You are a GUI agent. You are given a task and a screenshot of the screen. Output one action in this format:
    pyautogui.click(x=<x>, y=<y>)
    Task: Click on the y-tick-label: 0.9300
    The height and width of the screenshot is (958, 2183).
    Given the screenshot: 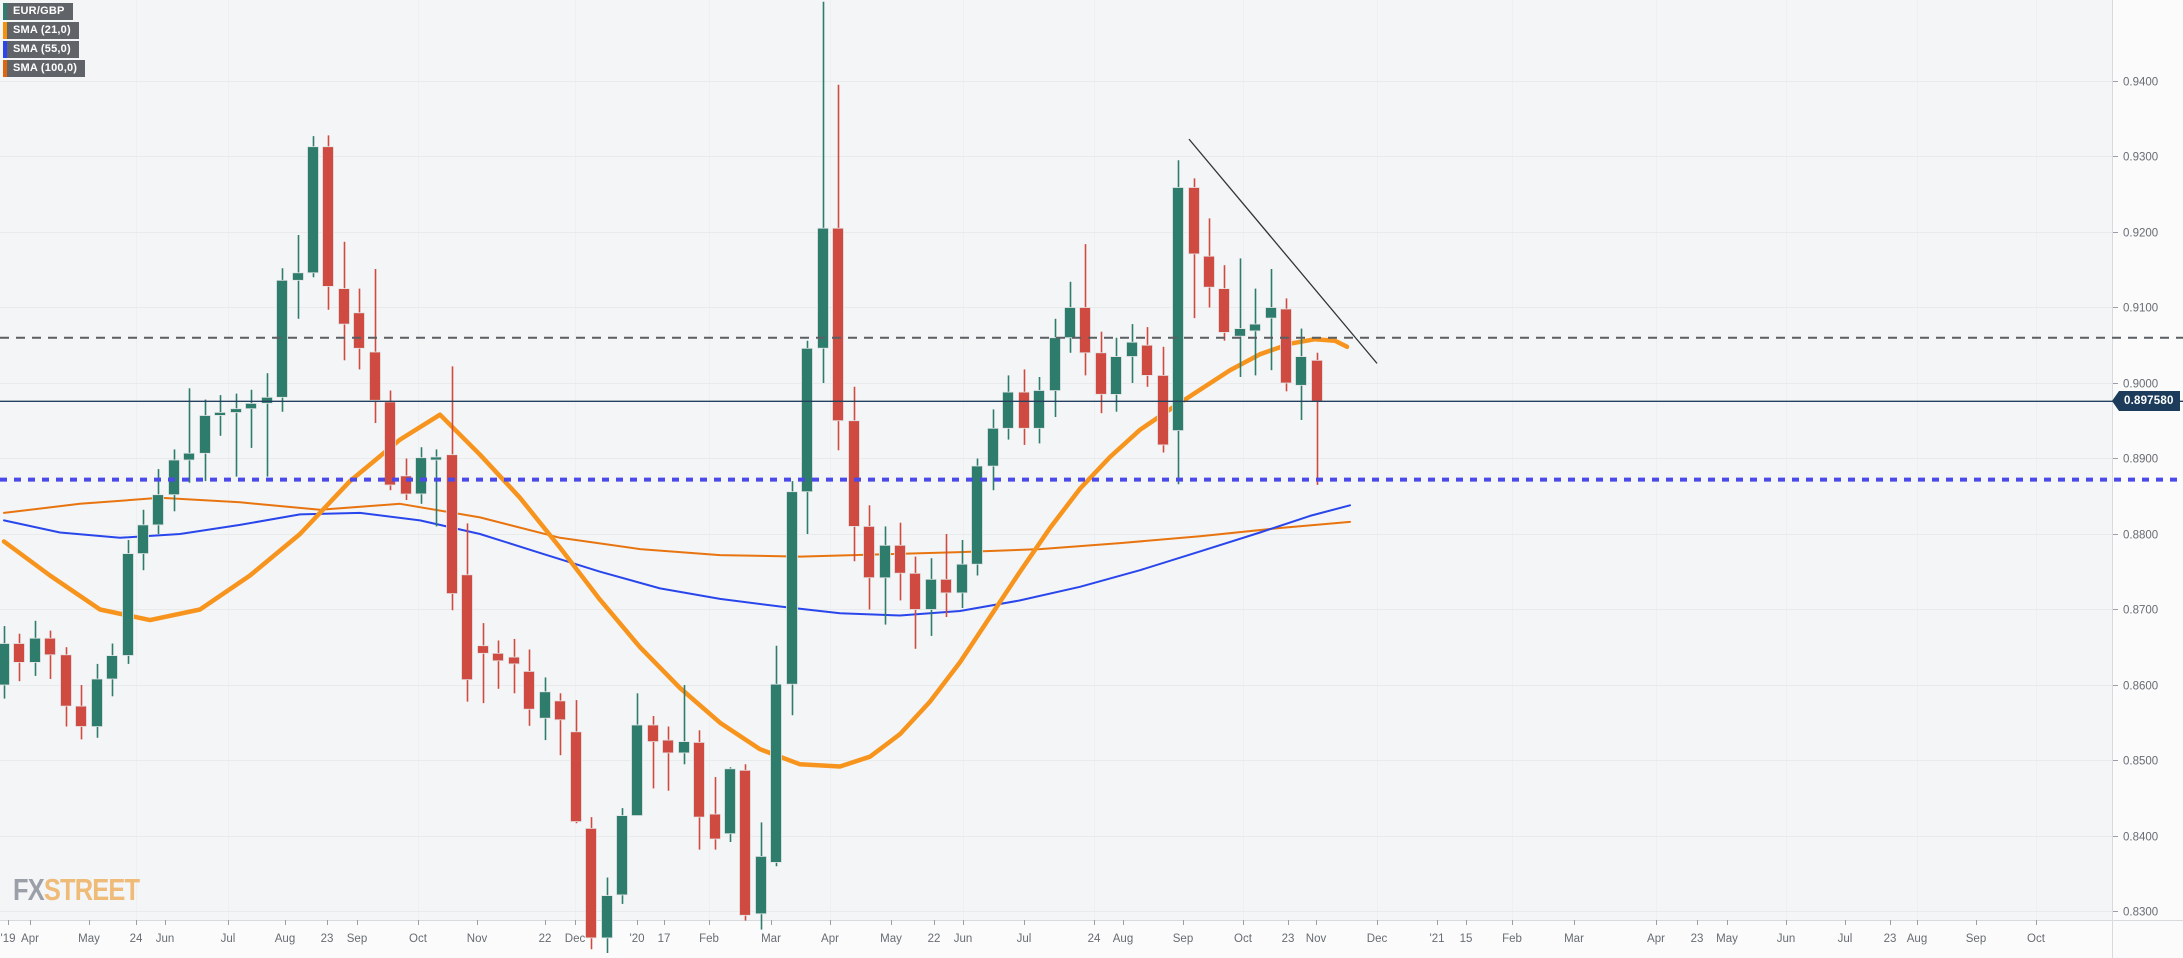 What is the action you would take?
    pyautogui.click(x=2140, y=158)
    